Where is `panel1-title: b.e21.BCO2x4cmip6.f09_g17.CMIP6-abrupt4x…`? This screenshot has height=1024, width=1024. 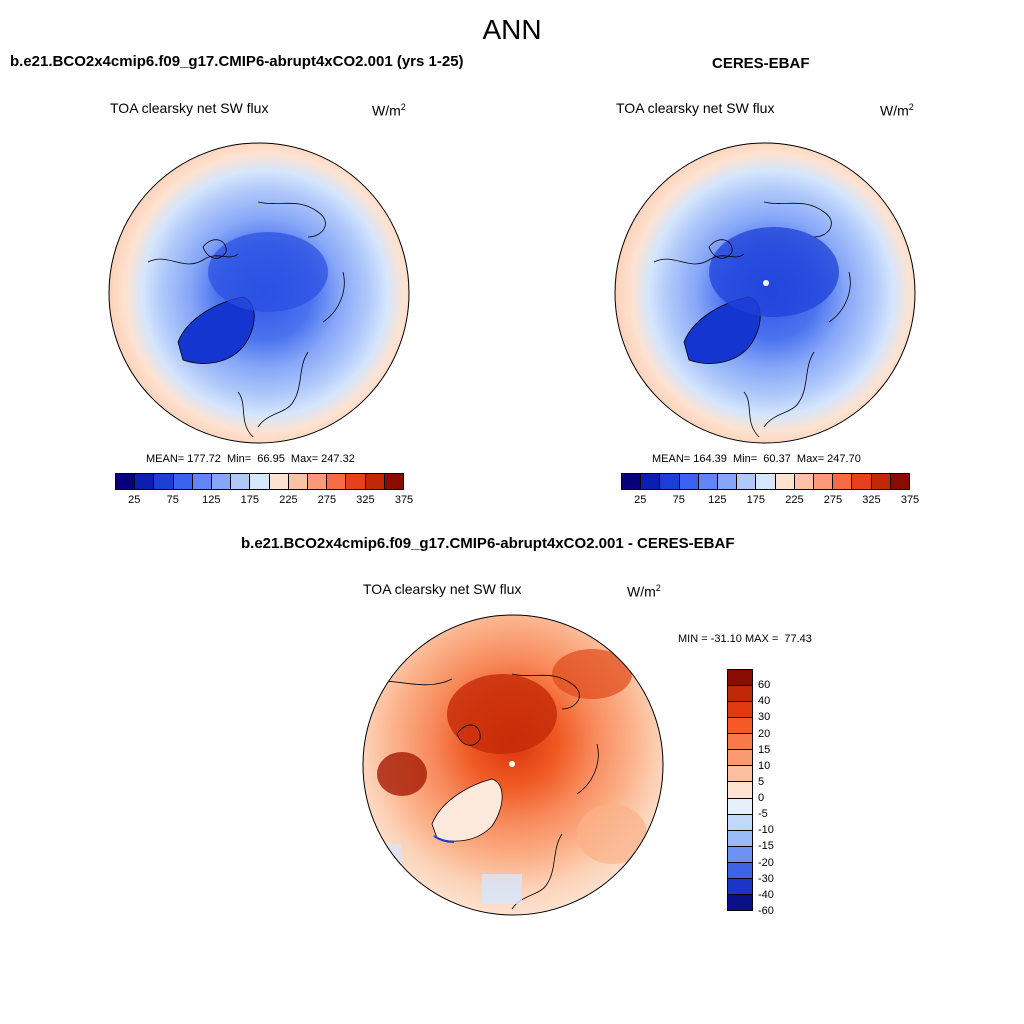
panel1-title: b.e21.BCO2x4cmip6.f09_g17.CMIP6-abrupt4x… is located at coordinates (237, 61).